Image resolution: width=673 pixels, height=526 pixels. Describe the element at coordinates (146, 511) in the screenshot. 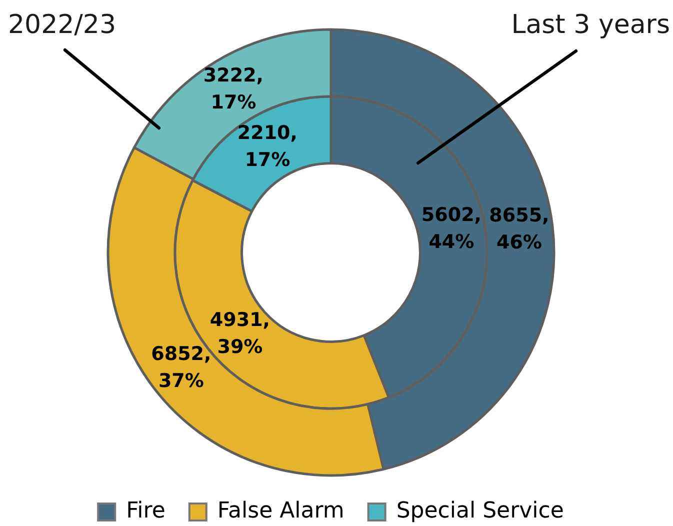

I see `legend-label: Fire` at that location.